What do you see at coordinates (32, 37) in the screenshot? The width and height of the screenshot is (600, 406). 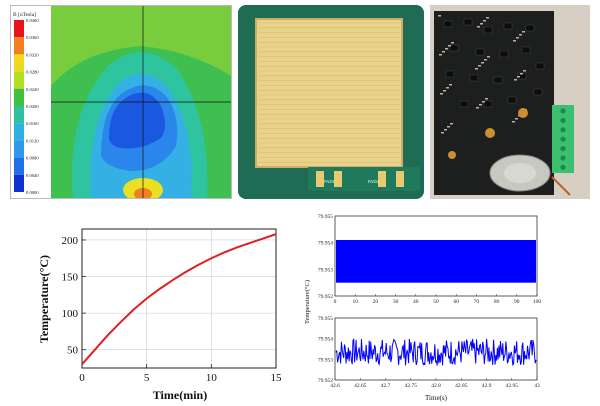 I see `legend-tick-label: 0.0360` at bounding box center [32, 37].